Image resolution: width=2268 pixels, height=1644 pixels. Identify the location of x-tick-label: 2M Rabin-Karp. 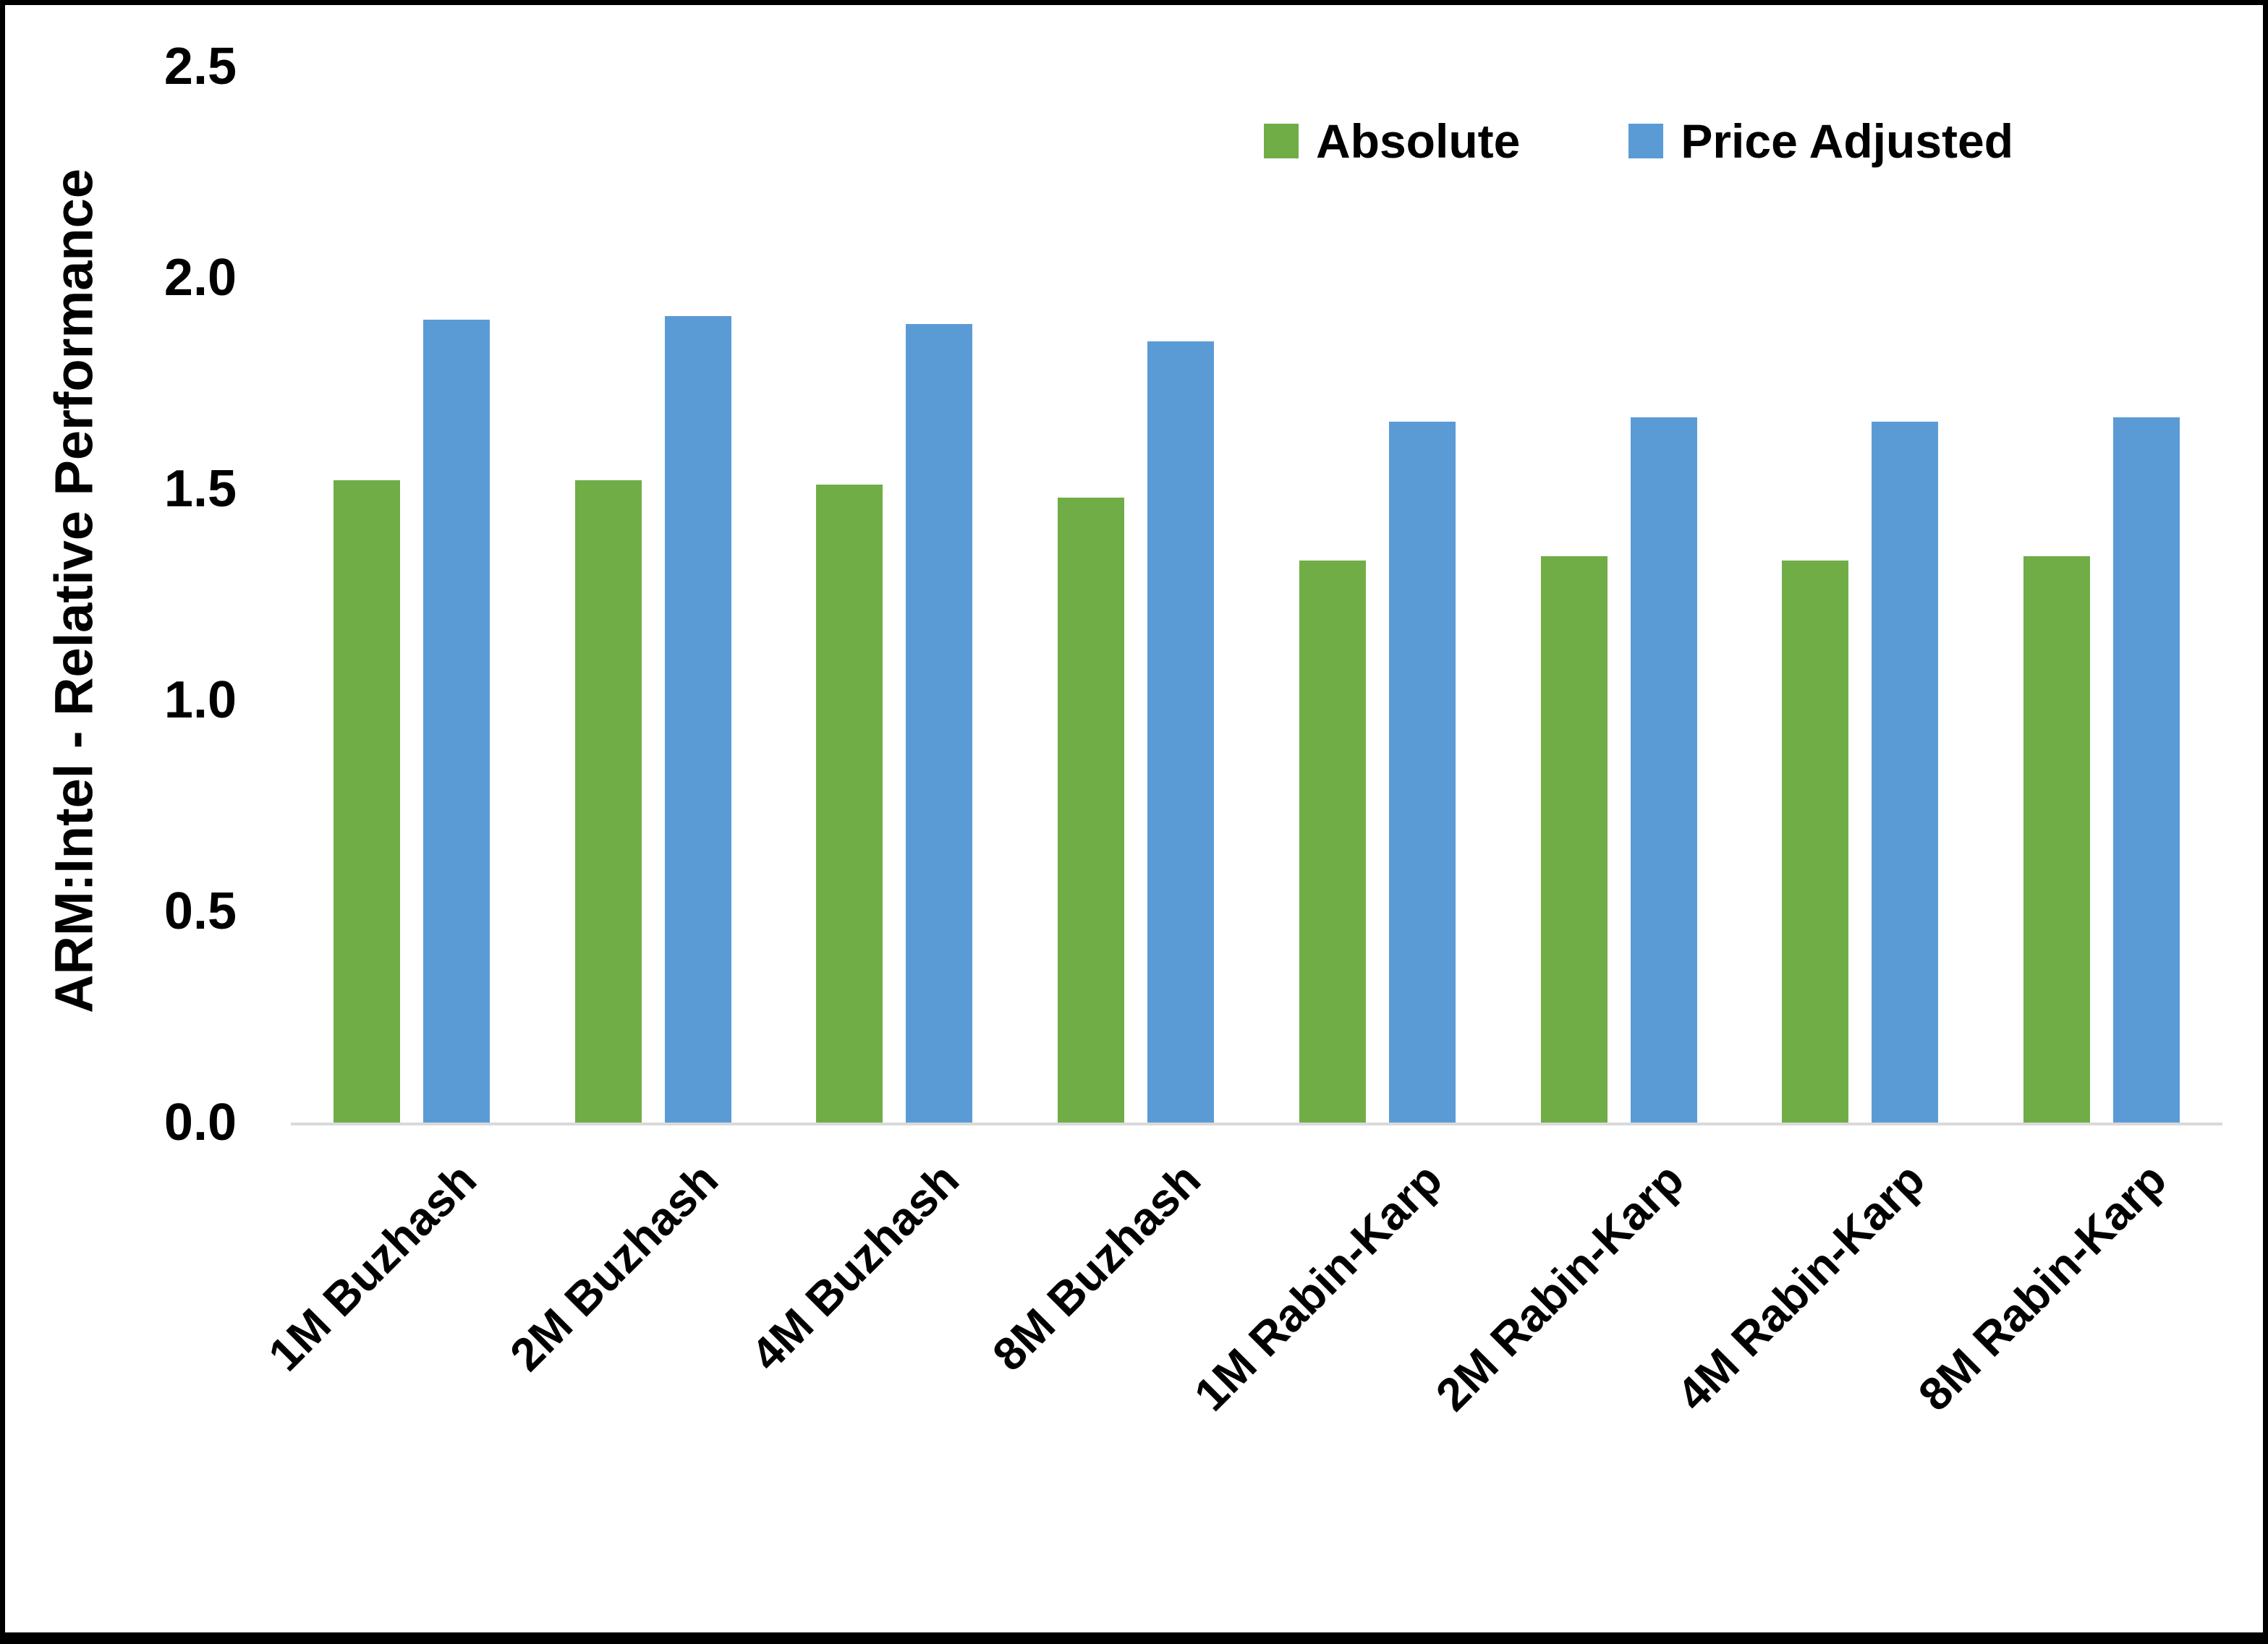
(1559, 1287).